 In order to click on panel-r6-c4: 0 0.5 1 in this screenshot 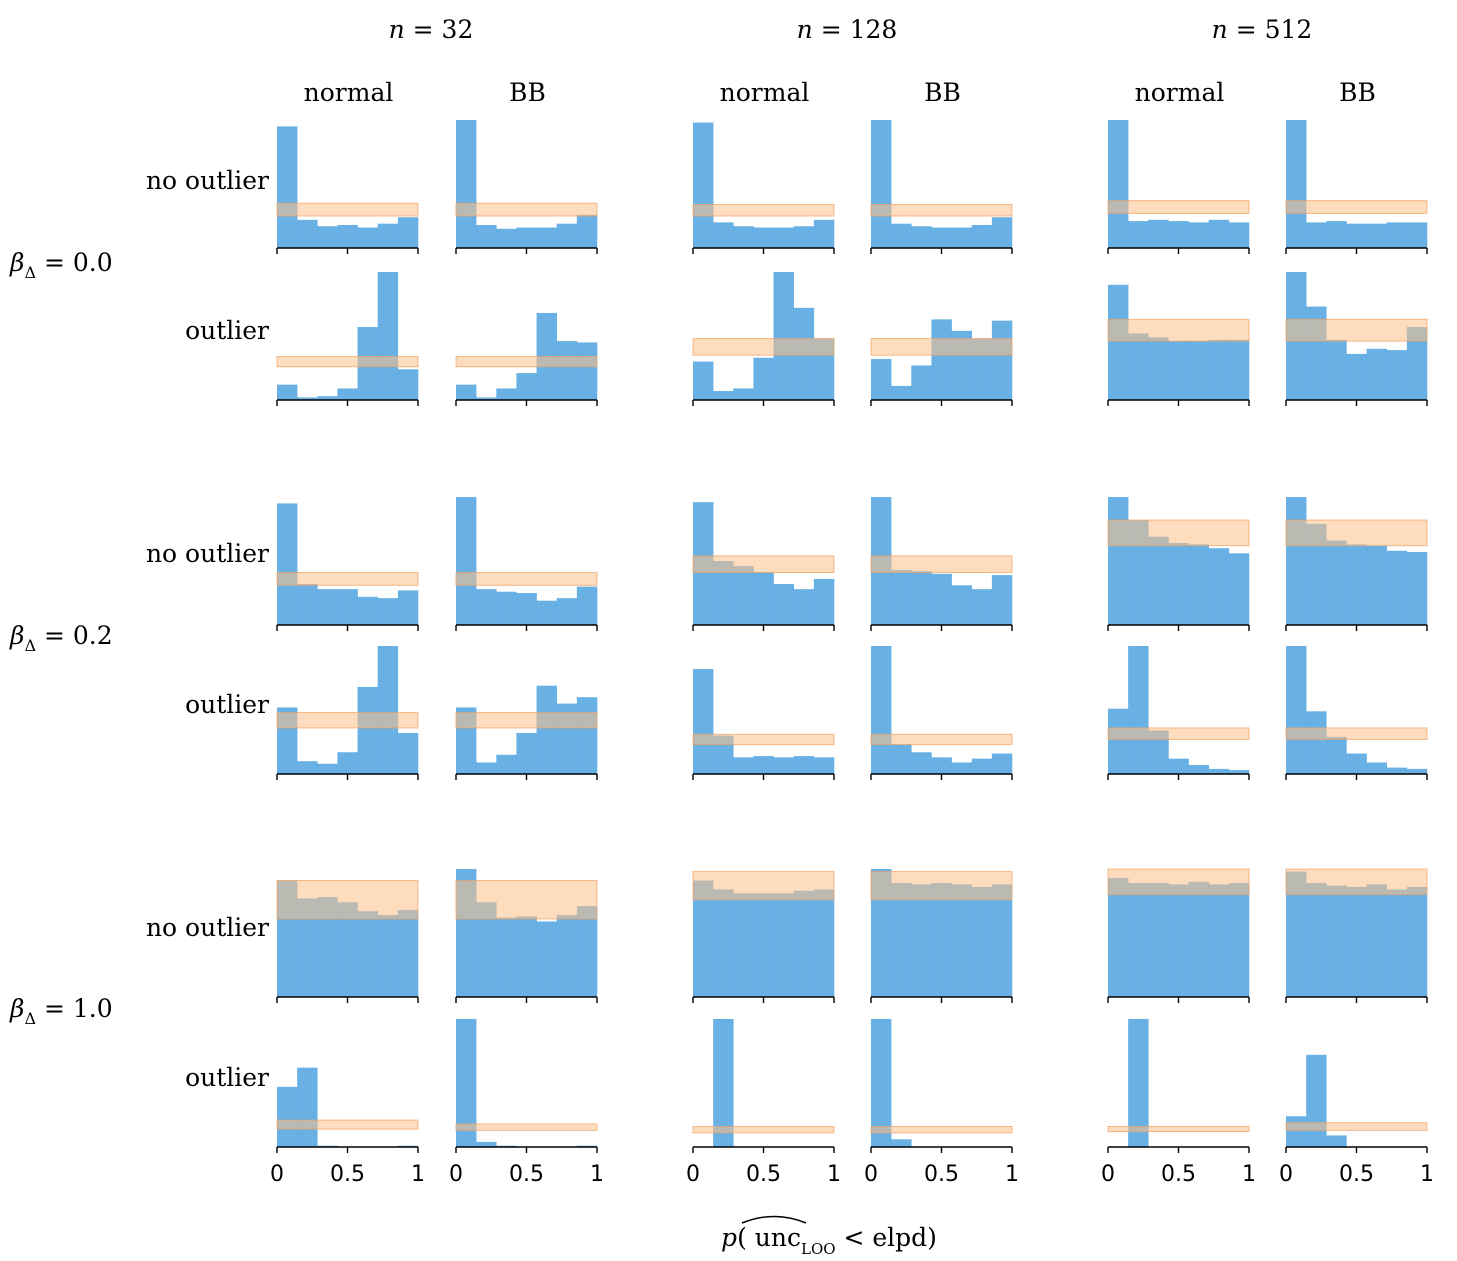, I will do `click(941, 1103)`.